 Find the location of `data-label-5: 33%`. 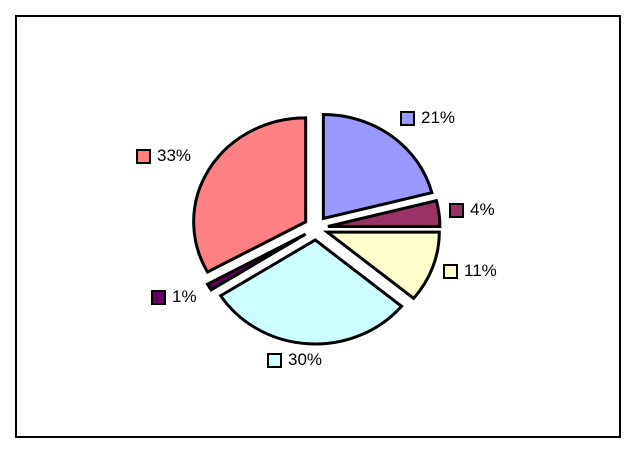

data-label-5: 33% is located at coordinates (163, 156).